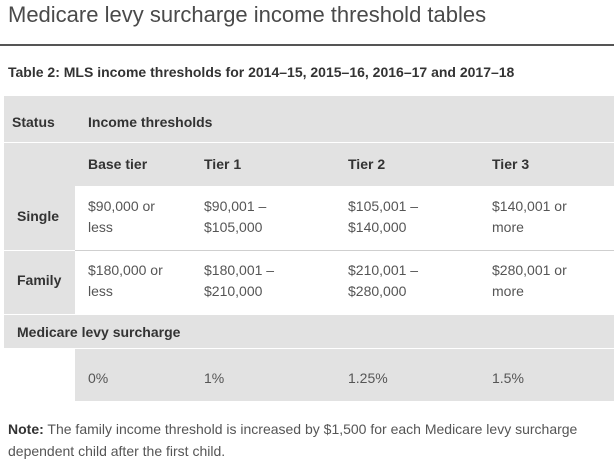 The width and height of the screenshot is (614, 471). What do you see at coordinates (367, 164) in the screenshot?
I see `tier-header-2: Tier 2` at bounding box center [367, 164].